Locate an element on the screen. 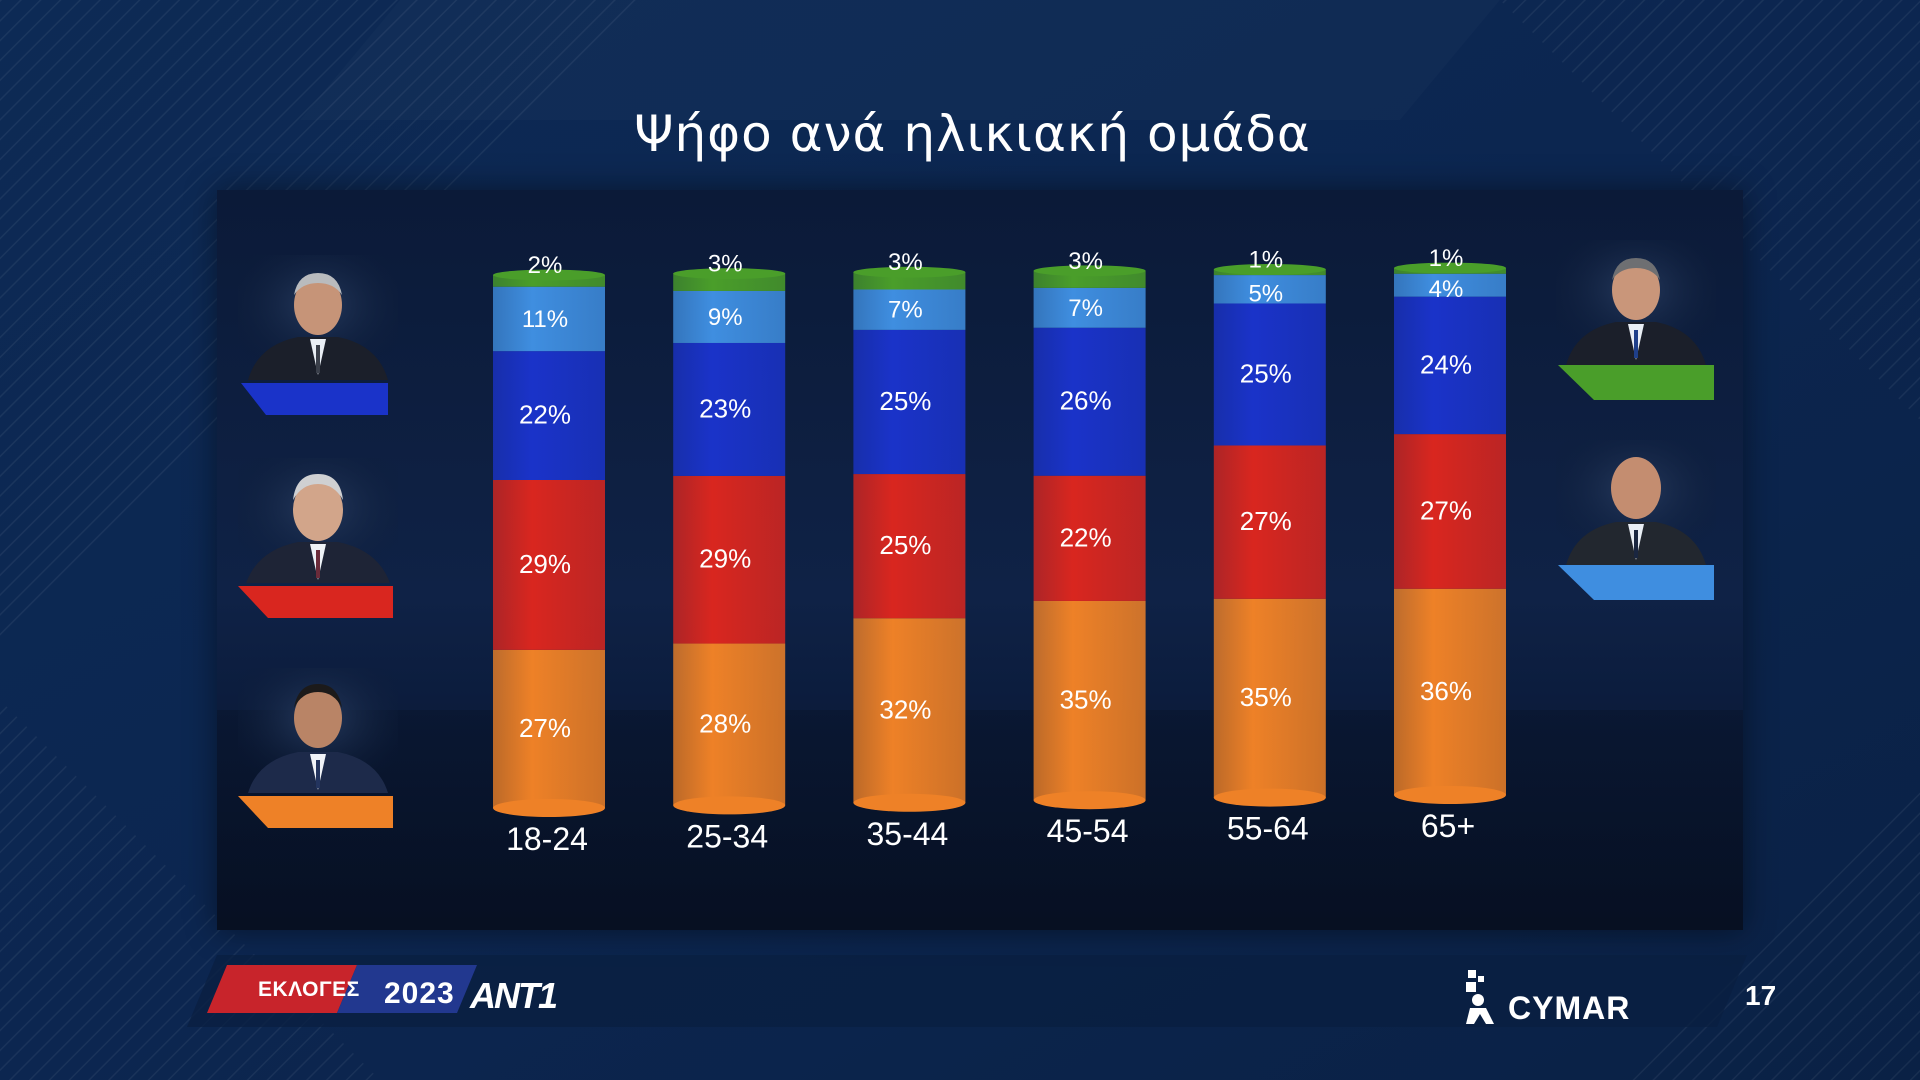  data-label: 11% is located at coordinates (545, 319).